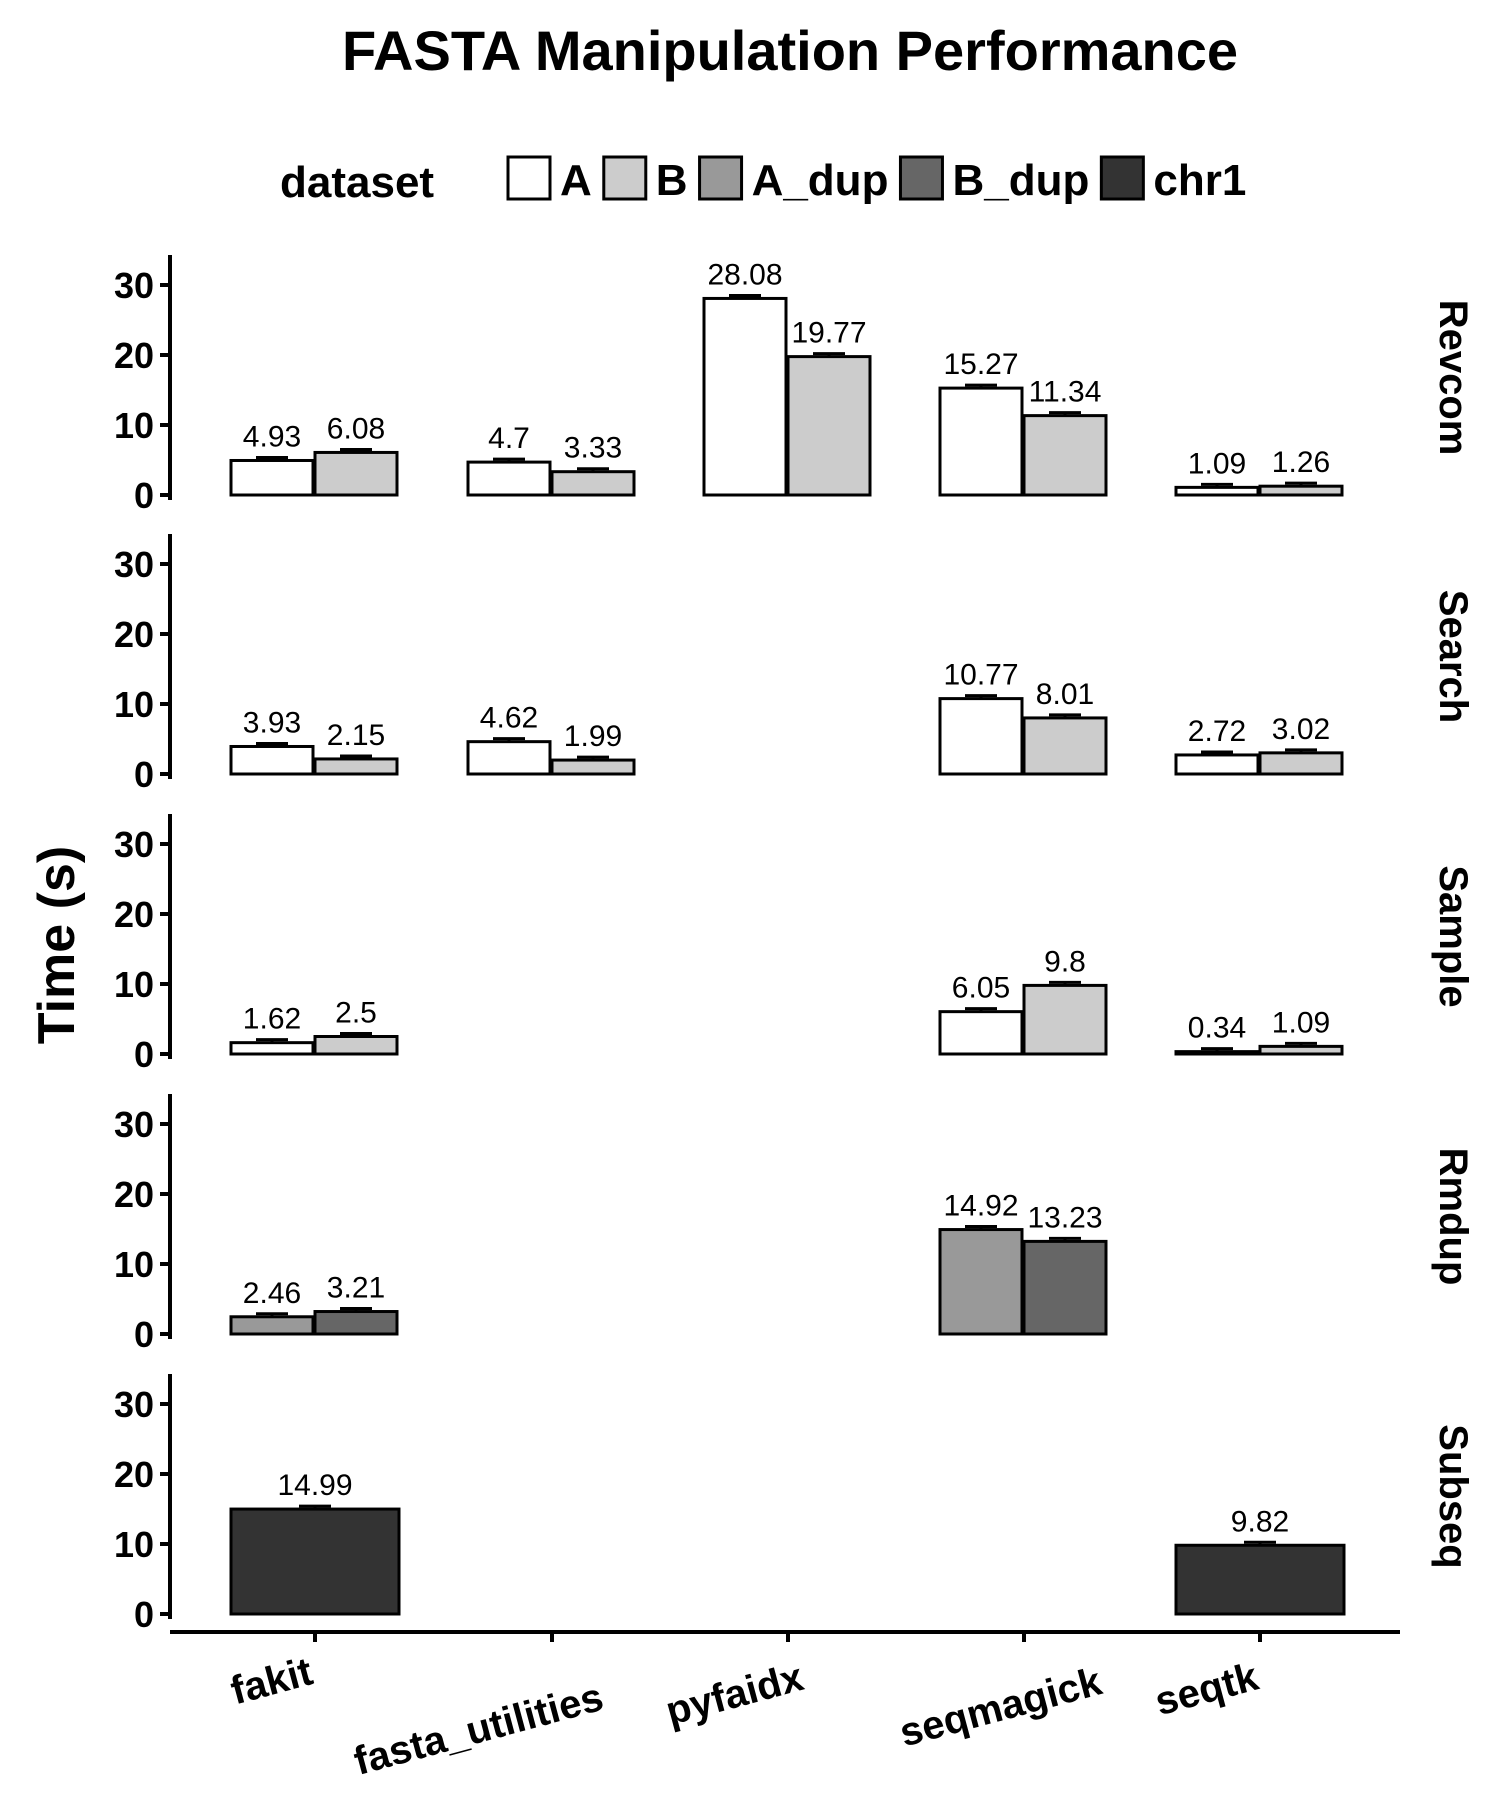 Image resolution: width=1500 pixels, height=1800 pixels. What do you see at coordinates (1301, 490) in the screenshot?
I see `bar-revcom-seqtk-b` at bounding box center [1301, 490].